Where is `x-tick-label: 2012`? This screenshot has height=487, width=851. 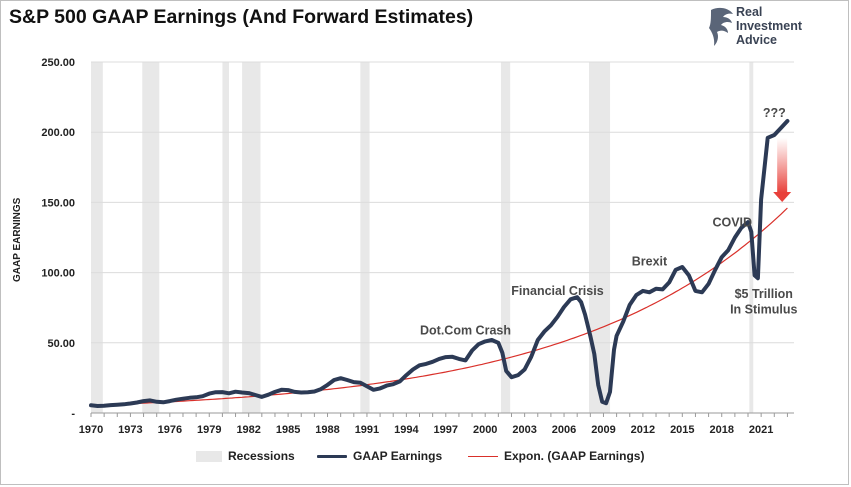 x-tick-label: 2012 is located at coordinates (643, 430).